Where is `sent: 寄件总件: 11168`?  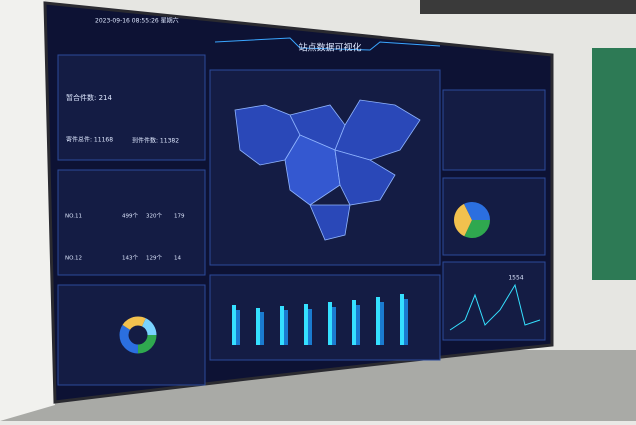
sent: 寄件总件: 11168 is located at coordinates (89, 140).